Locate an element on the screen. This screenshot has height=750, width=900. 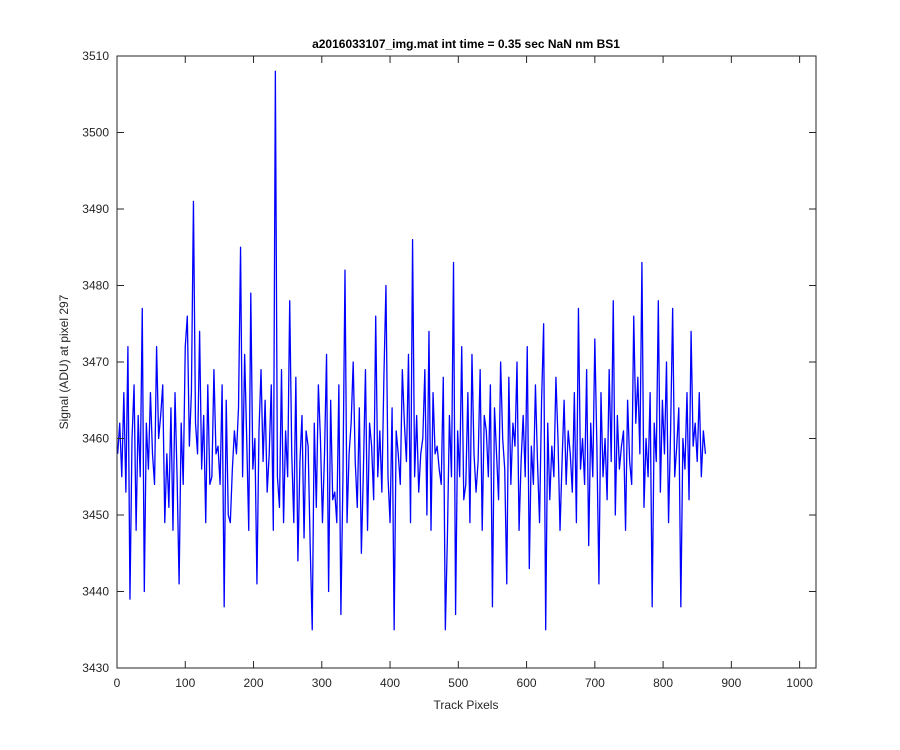
x-tick-label: 100 is located at coordinates (185, 683).